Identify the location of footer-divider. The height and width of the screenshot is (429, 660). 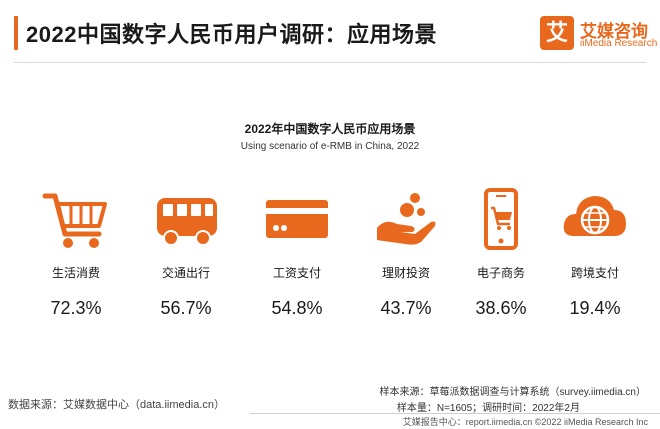
(455, 413).